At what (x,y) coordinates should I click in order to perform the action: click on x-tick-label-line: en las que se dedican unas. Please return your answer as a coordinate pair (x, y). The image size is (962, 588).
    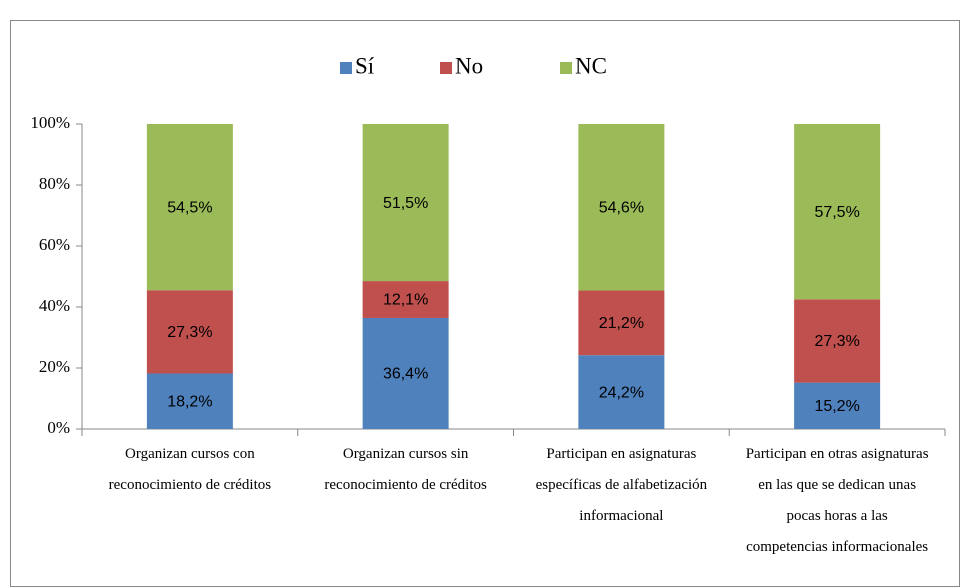
    Looking at the image, I should click on (837, 485).